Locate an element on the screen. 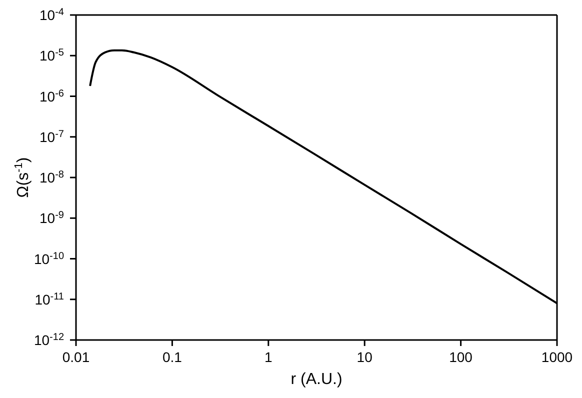 This screenshot has width=582, height=398. y-tick-label: 10$^{-5}$ is located at coordinates (52, 55).